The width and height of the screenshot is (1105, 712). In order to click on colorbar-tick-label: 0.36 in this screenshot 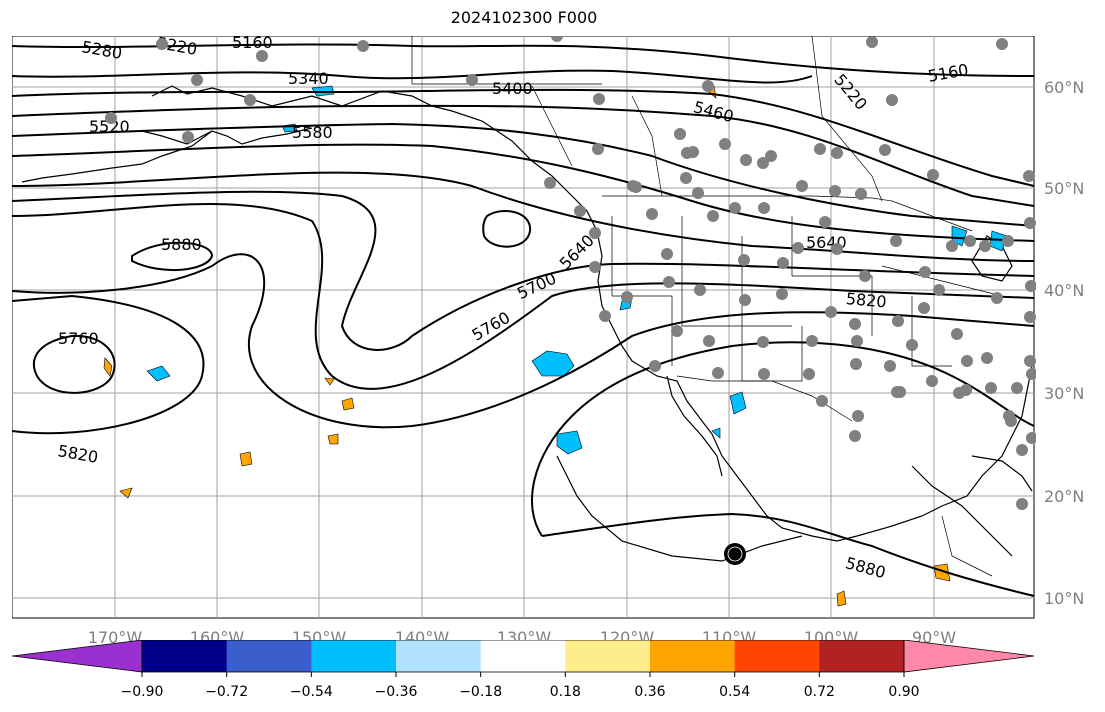, I will do `click(649, 692)`.